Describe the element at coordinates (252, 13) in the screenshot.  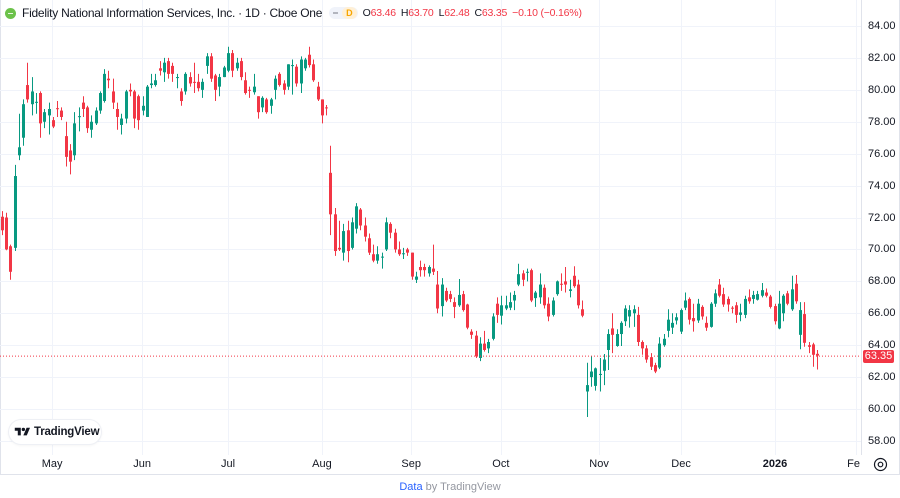
I see `interval: 1D` at that location.